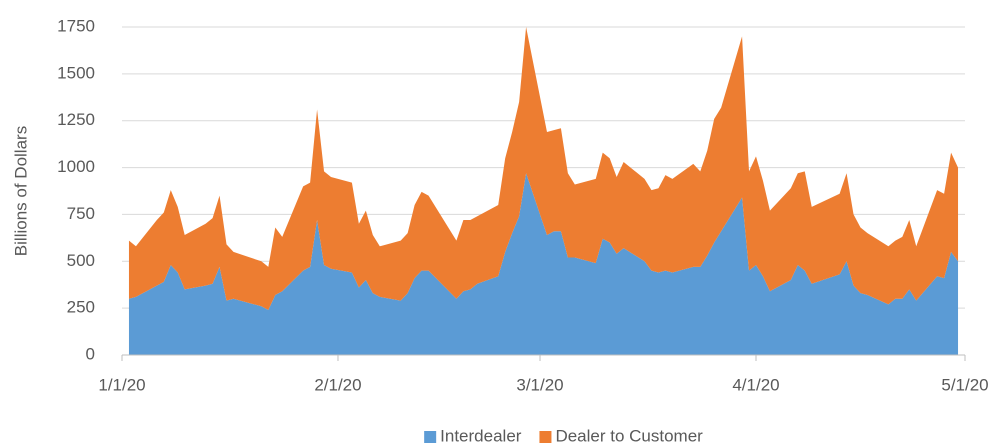  What do you see at coordinates (20, 191) in the screenshot?
I see `y-axis-title: Billions of Dollars` at bounding box center [20, 191].